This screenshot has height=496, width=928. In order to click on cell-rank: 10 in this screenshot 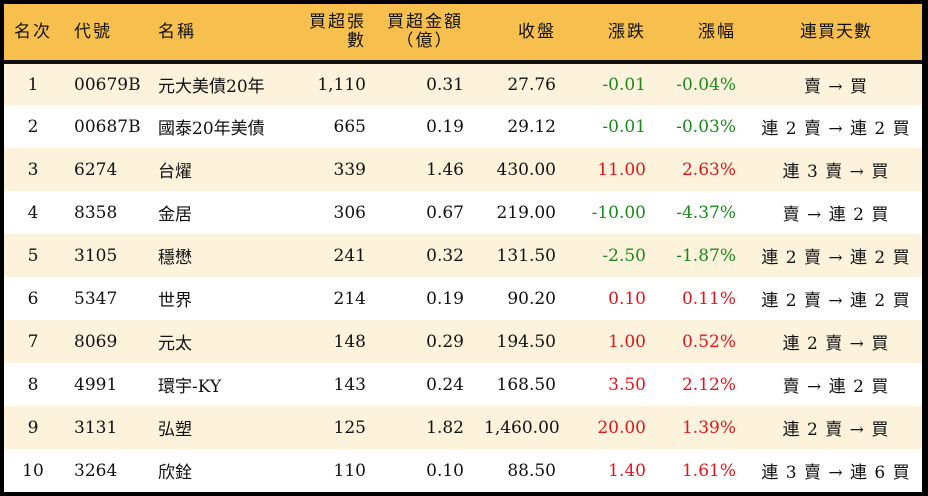, I will do `click(33, 470)`.